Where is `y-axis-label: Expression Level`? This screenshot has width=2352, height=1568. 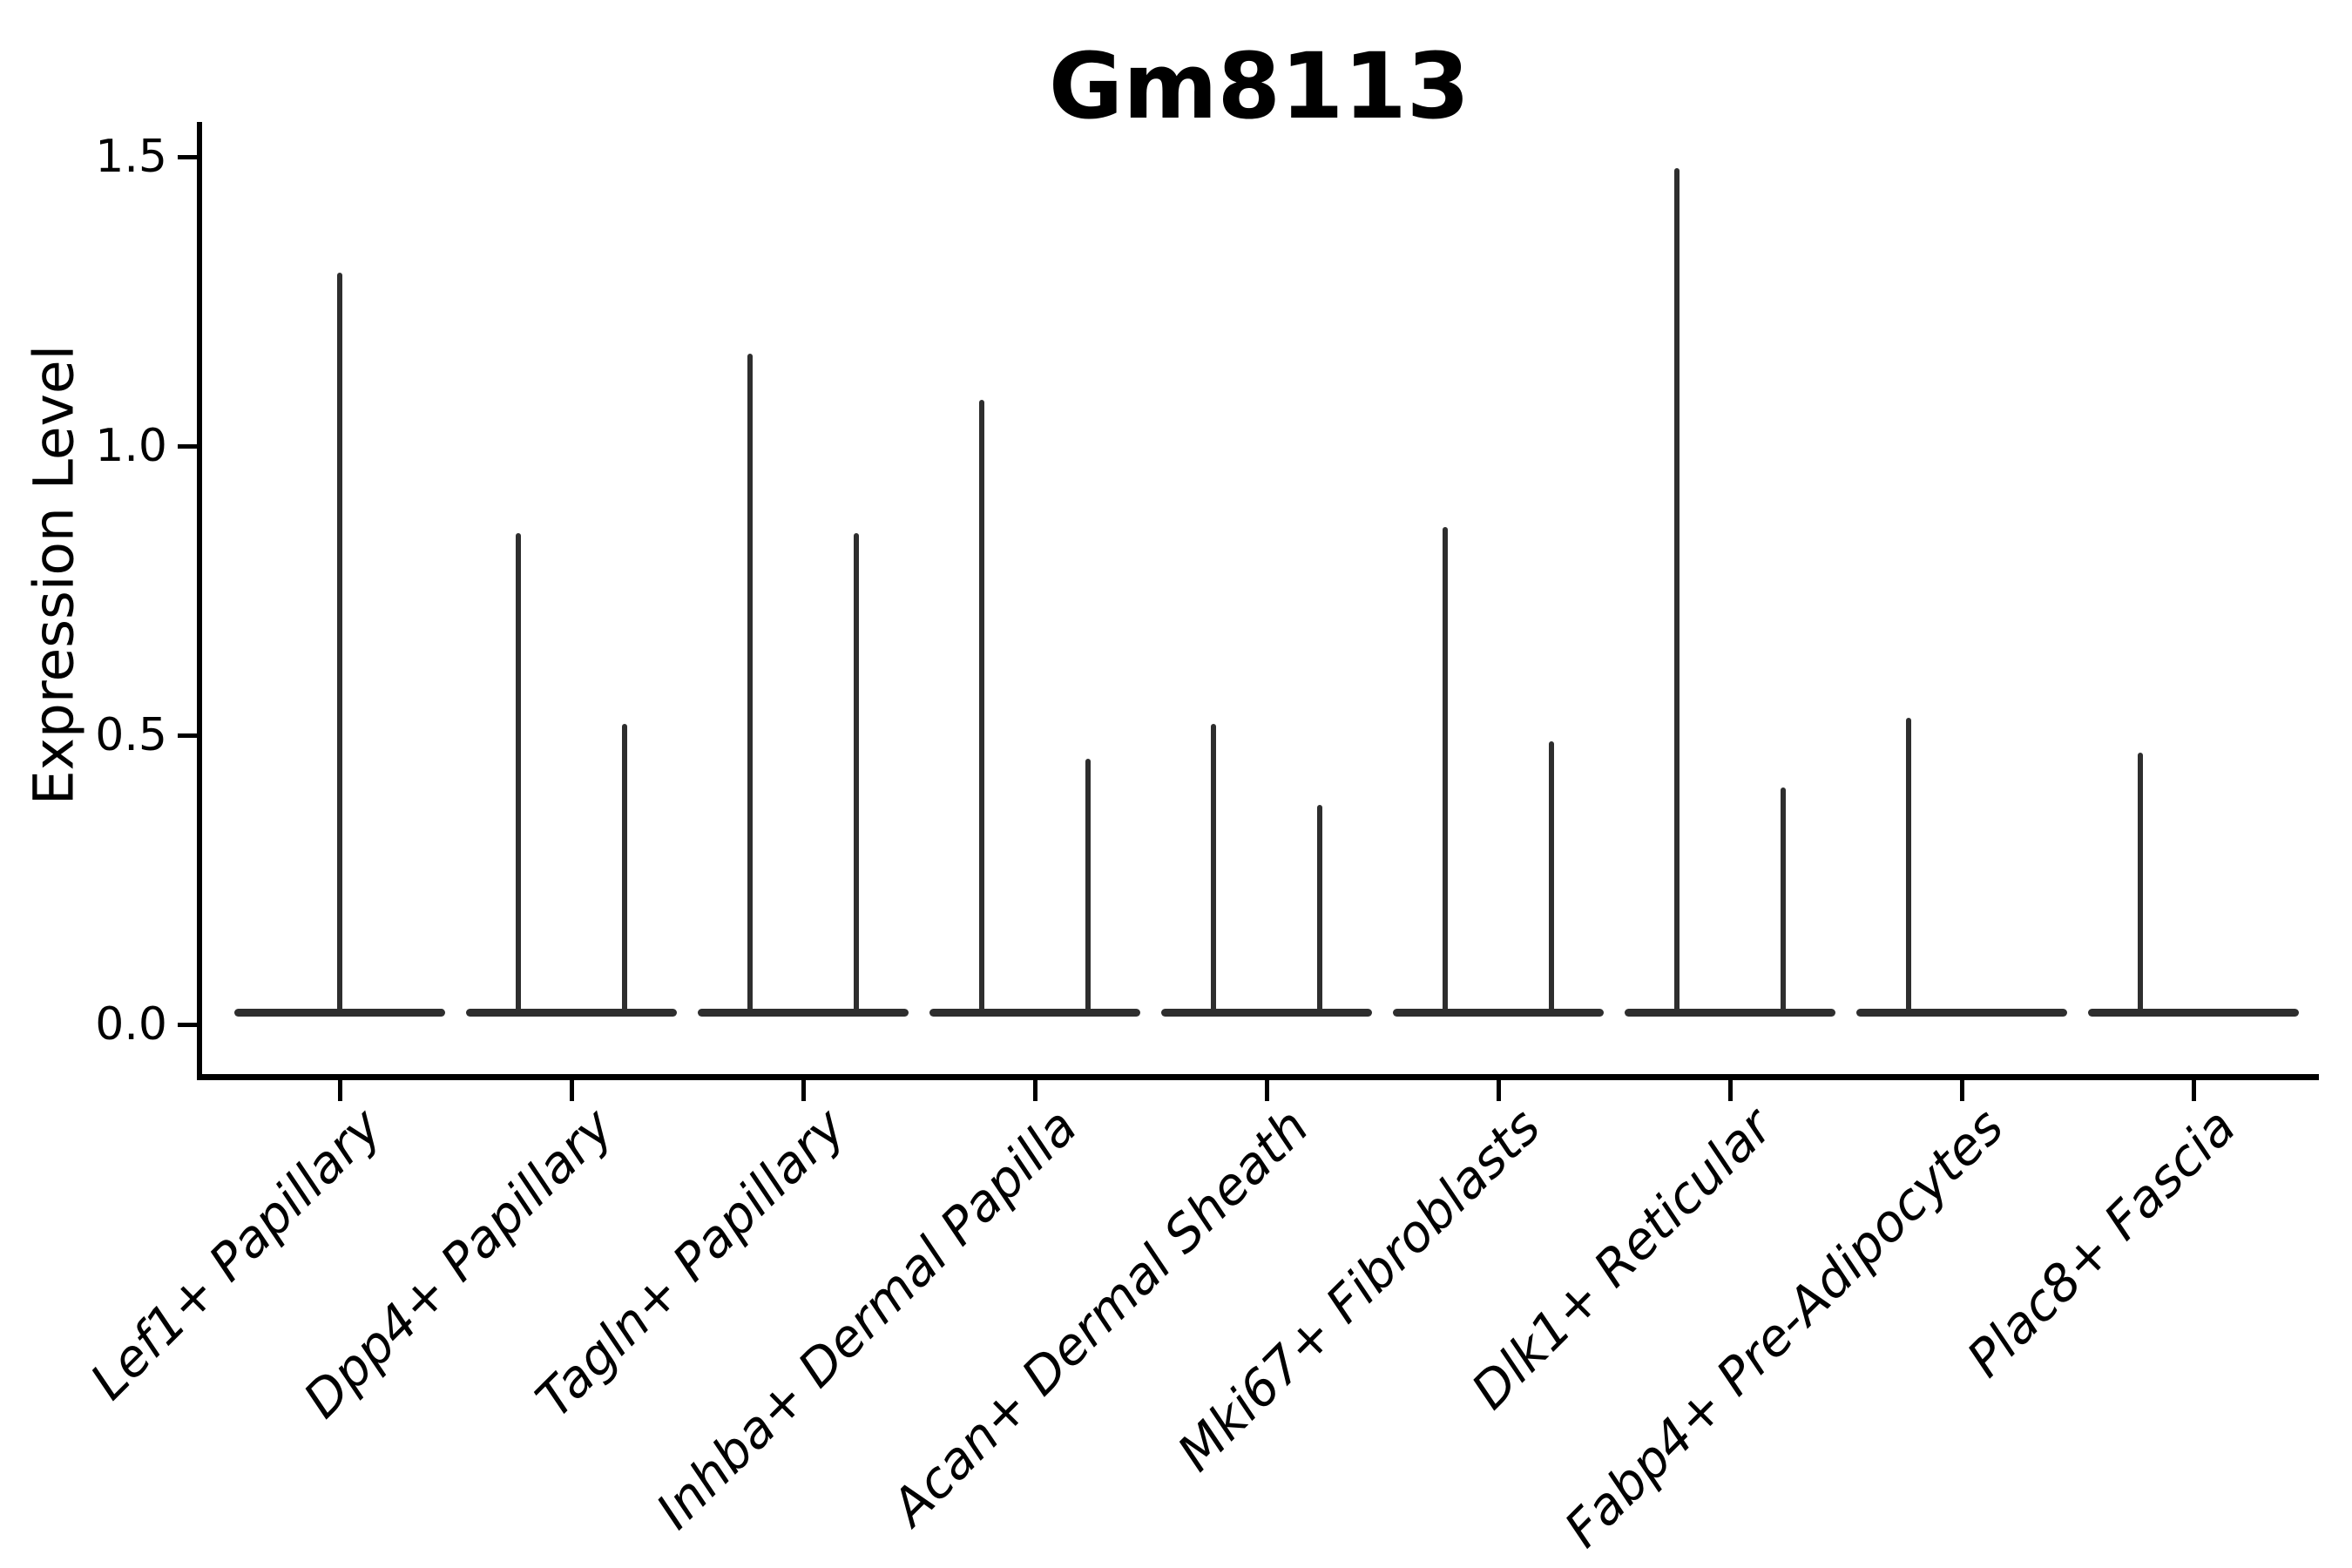 y-axis-label: Expression Level is located at coordinates (54, 575).